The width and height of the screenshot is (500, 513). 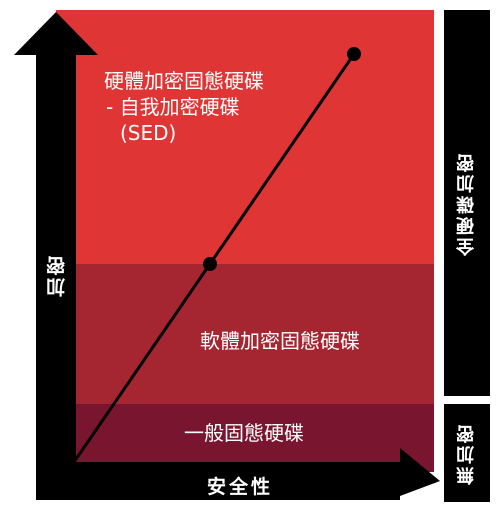 What do you see at coordinates (210, 264) in the screenshot?
I see `software-encryption-point` at bounding box center [210, 264].